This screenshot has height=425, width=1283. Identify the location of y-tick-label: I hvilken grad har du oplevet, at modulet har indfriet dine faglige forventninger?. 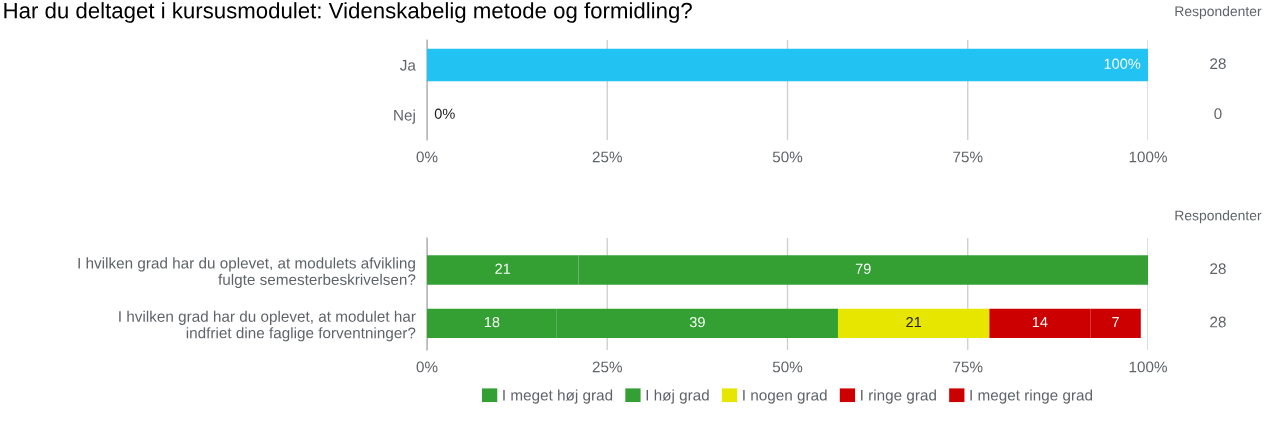
(267, 326).